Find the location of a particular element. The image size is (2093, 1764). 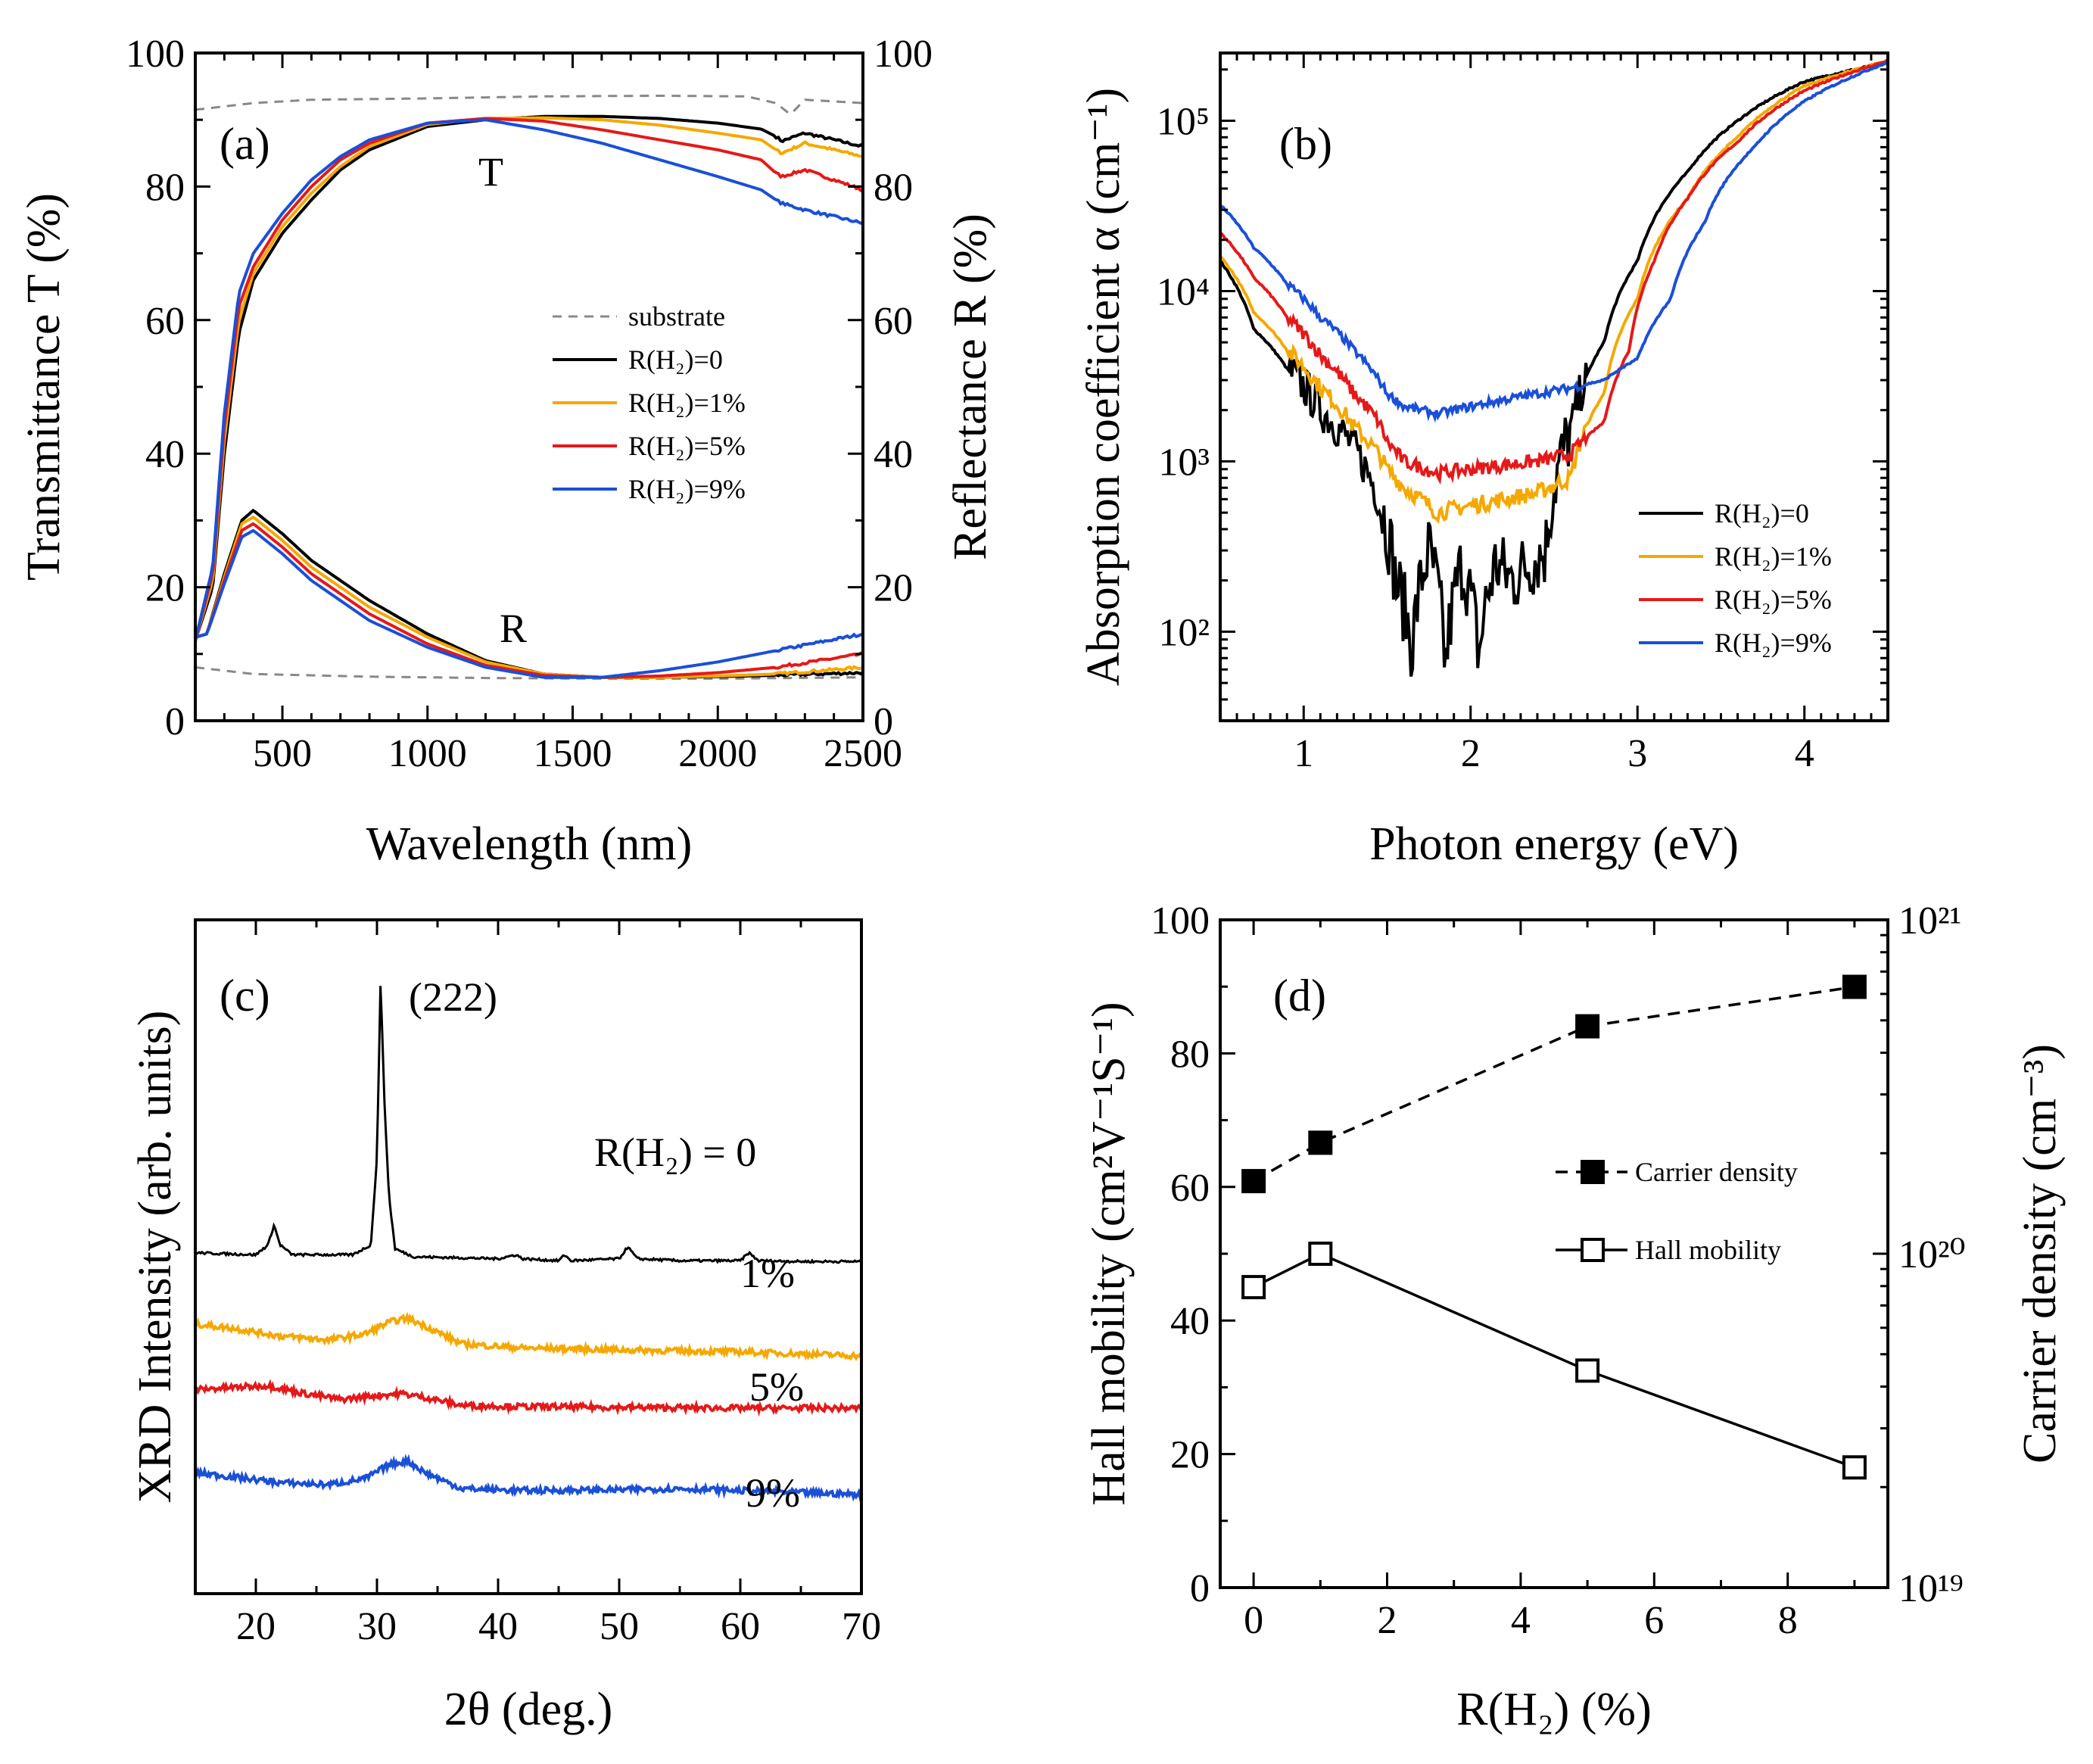

panel-a-legend: substrate R(H₂)=0 R(H₂)=1% R(H₂)=5% R(H₂)=9% is located at coordinates (649, 402).